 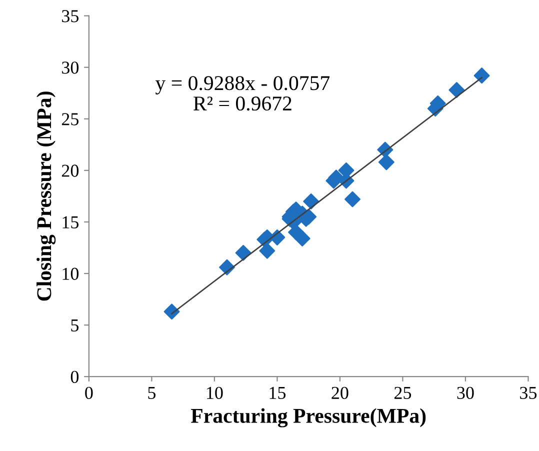 What do you see at coordinates (152, 393) in the screenshot?
I see `x-tick-label: 5` at bounding box center [152, 393].